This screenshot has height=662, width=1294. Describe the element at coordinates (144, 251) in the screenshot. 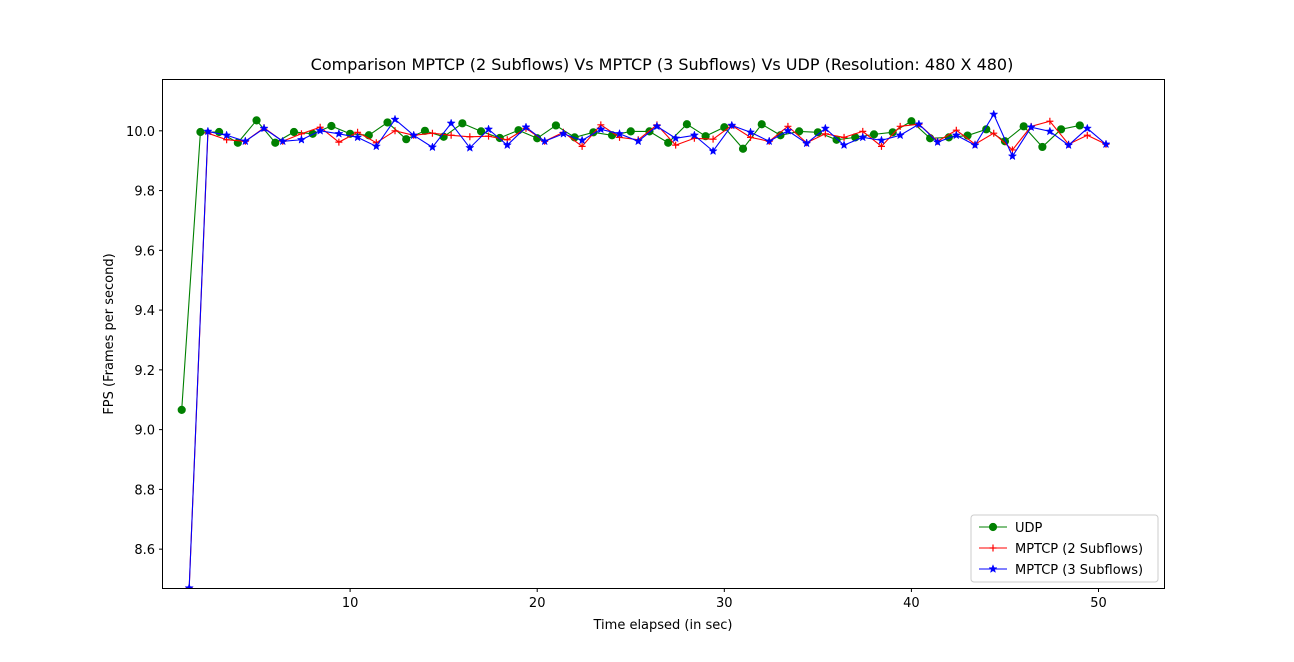

I see `y-tick-label: 9.6` at that location.